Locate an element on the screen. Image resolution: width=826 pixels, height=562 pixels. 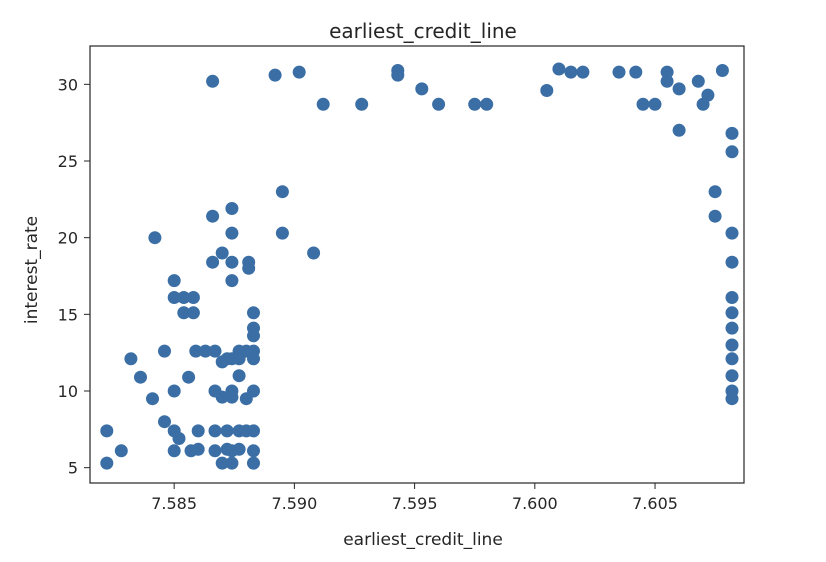
x-axis-title: earliest_credit_line is located at coordinates (423, 540).